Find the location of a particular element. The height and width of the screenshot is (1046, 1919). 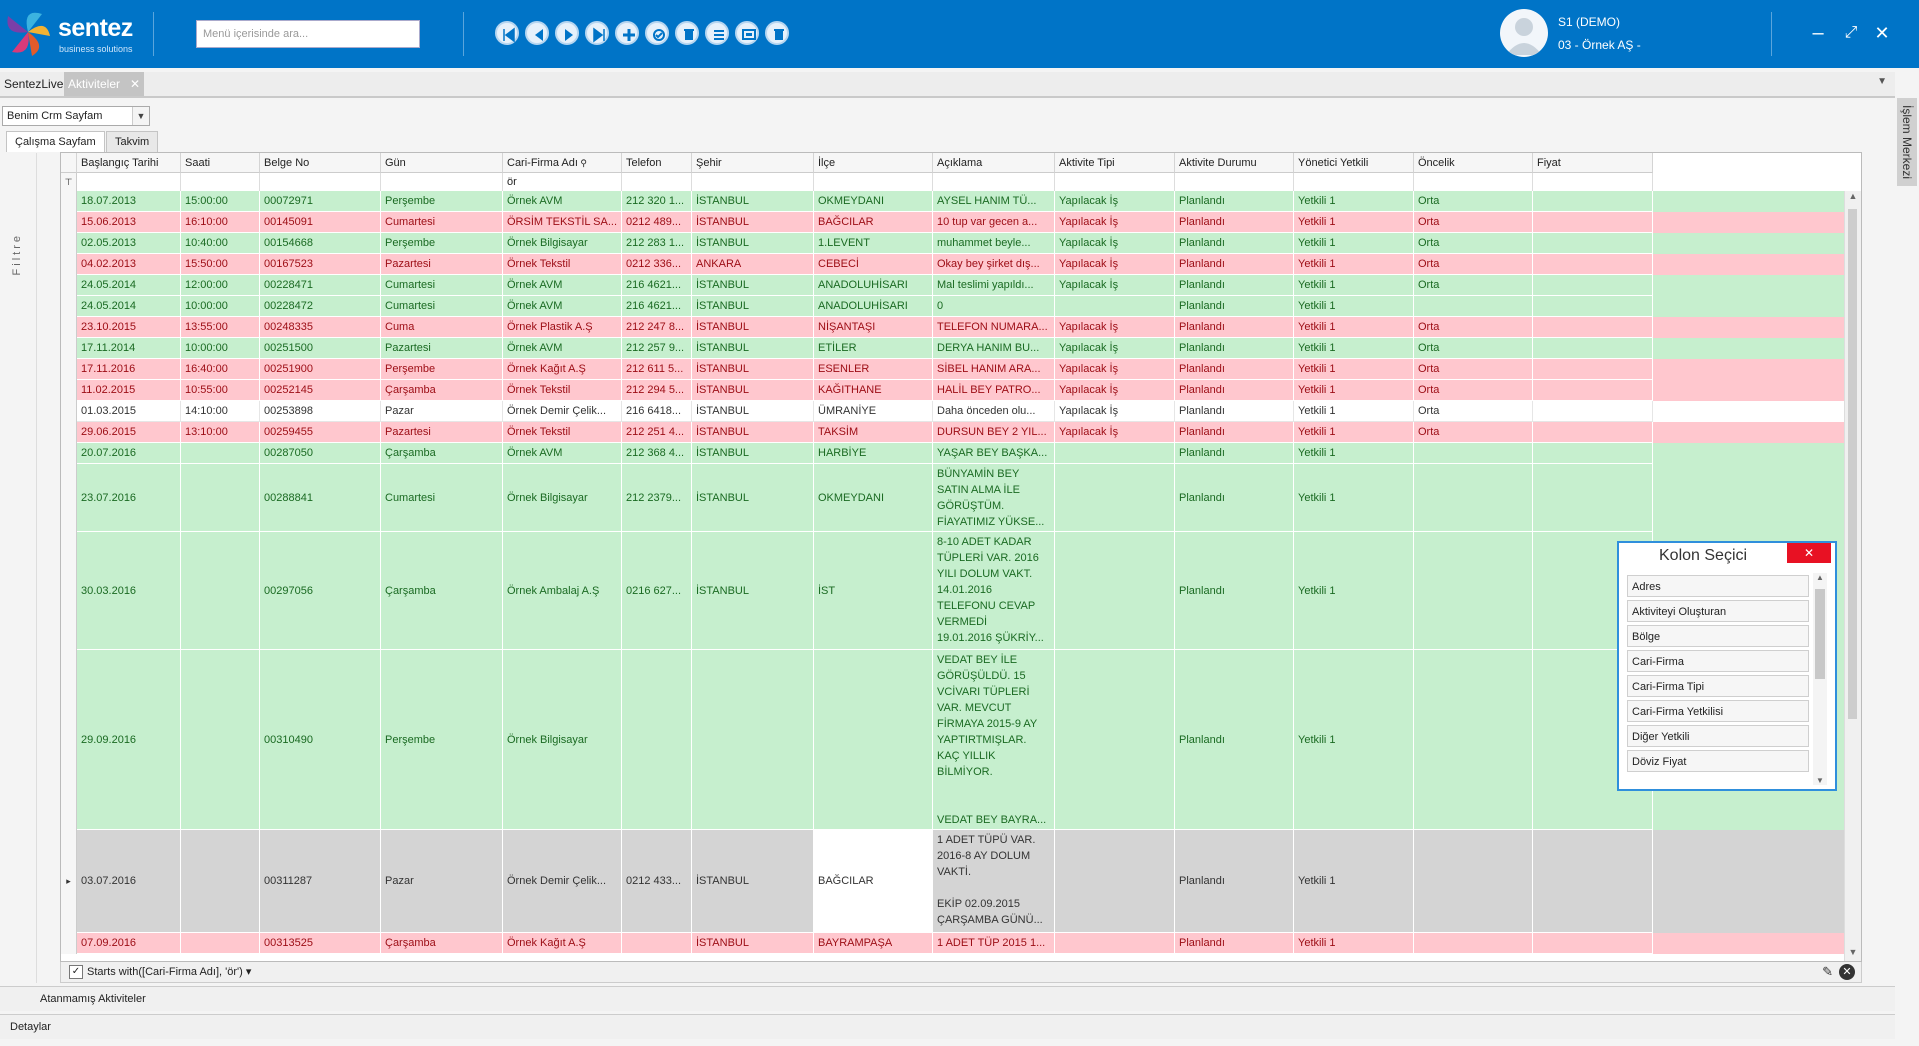

column-header-manager: Yönetici Yetkili is located at coordinates (1354, 163).